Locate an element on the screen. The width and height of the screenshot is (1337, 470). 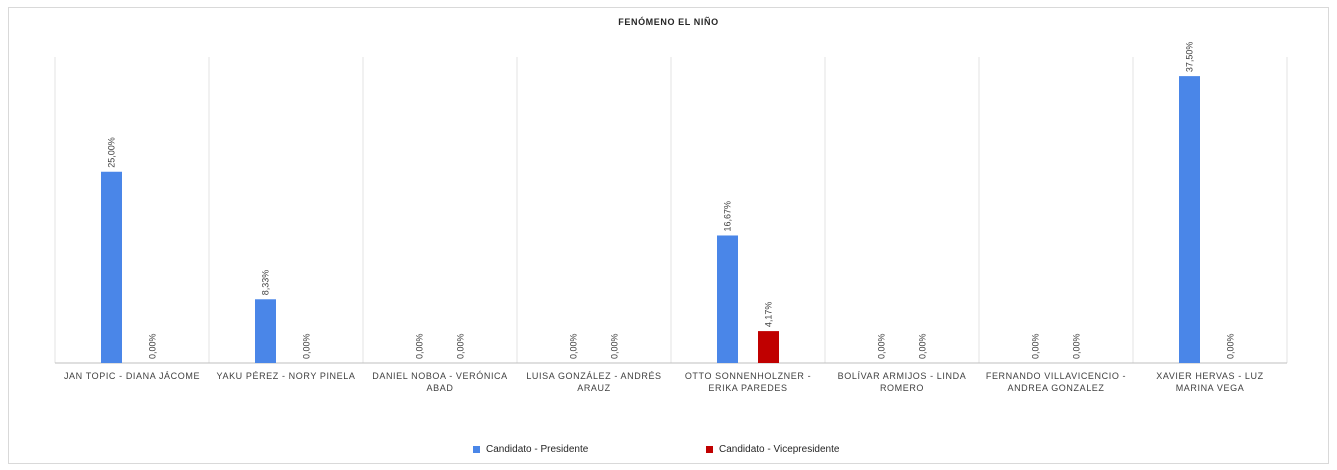
data-label: 37,50% is located at coordinates (1190, 57).